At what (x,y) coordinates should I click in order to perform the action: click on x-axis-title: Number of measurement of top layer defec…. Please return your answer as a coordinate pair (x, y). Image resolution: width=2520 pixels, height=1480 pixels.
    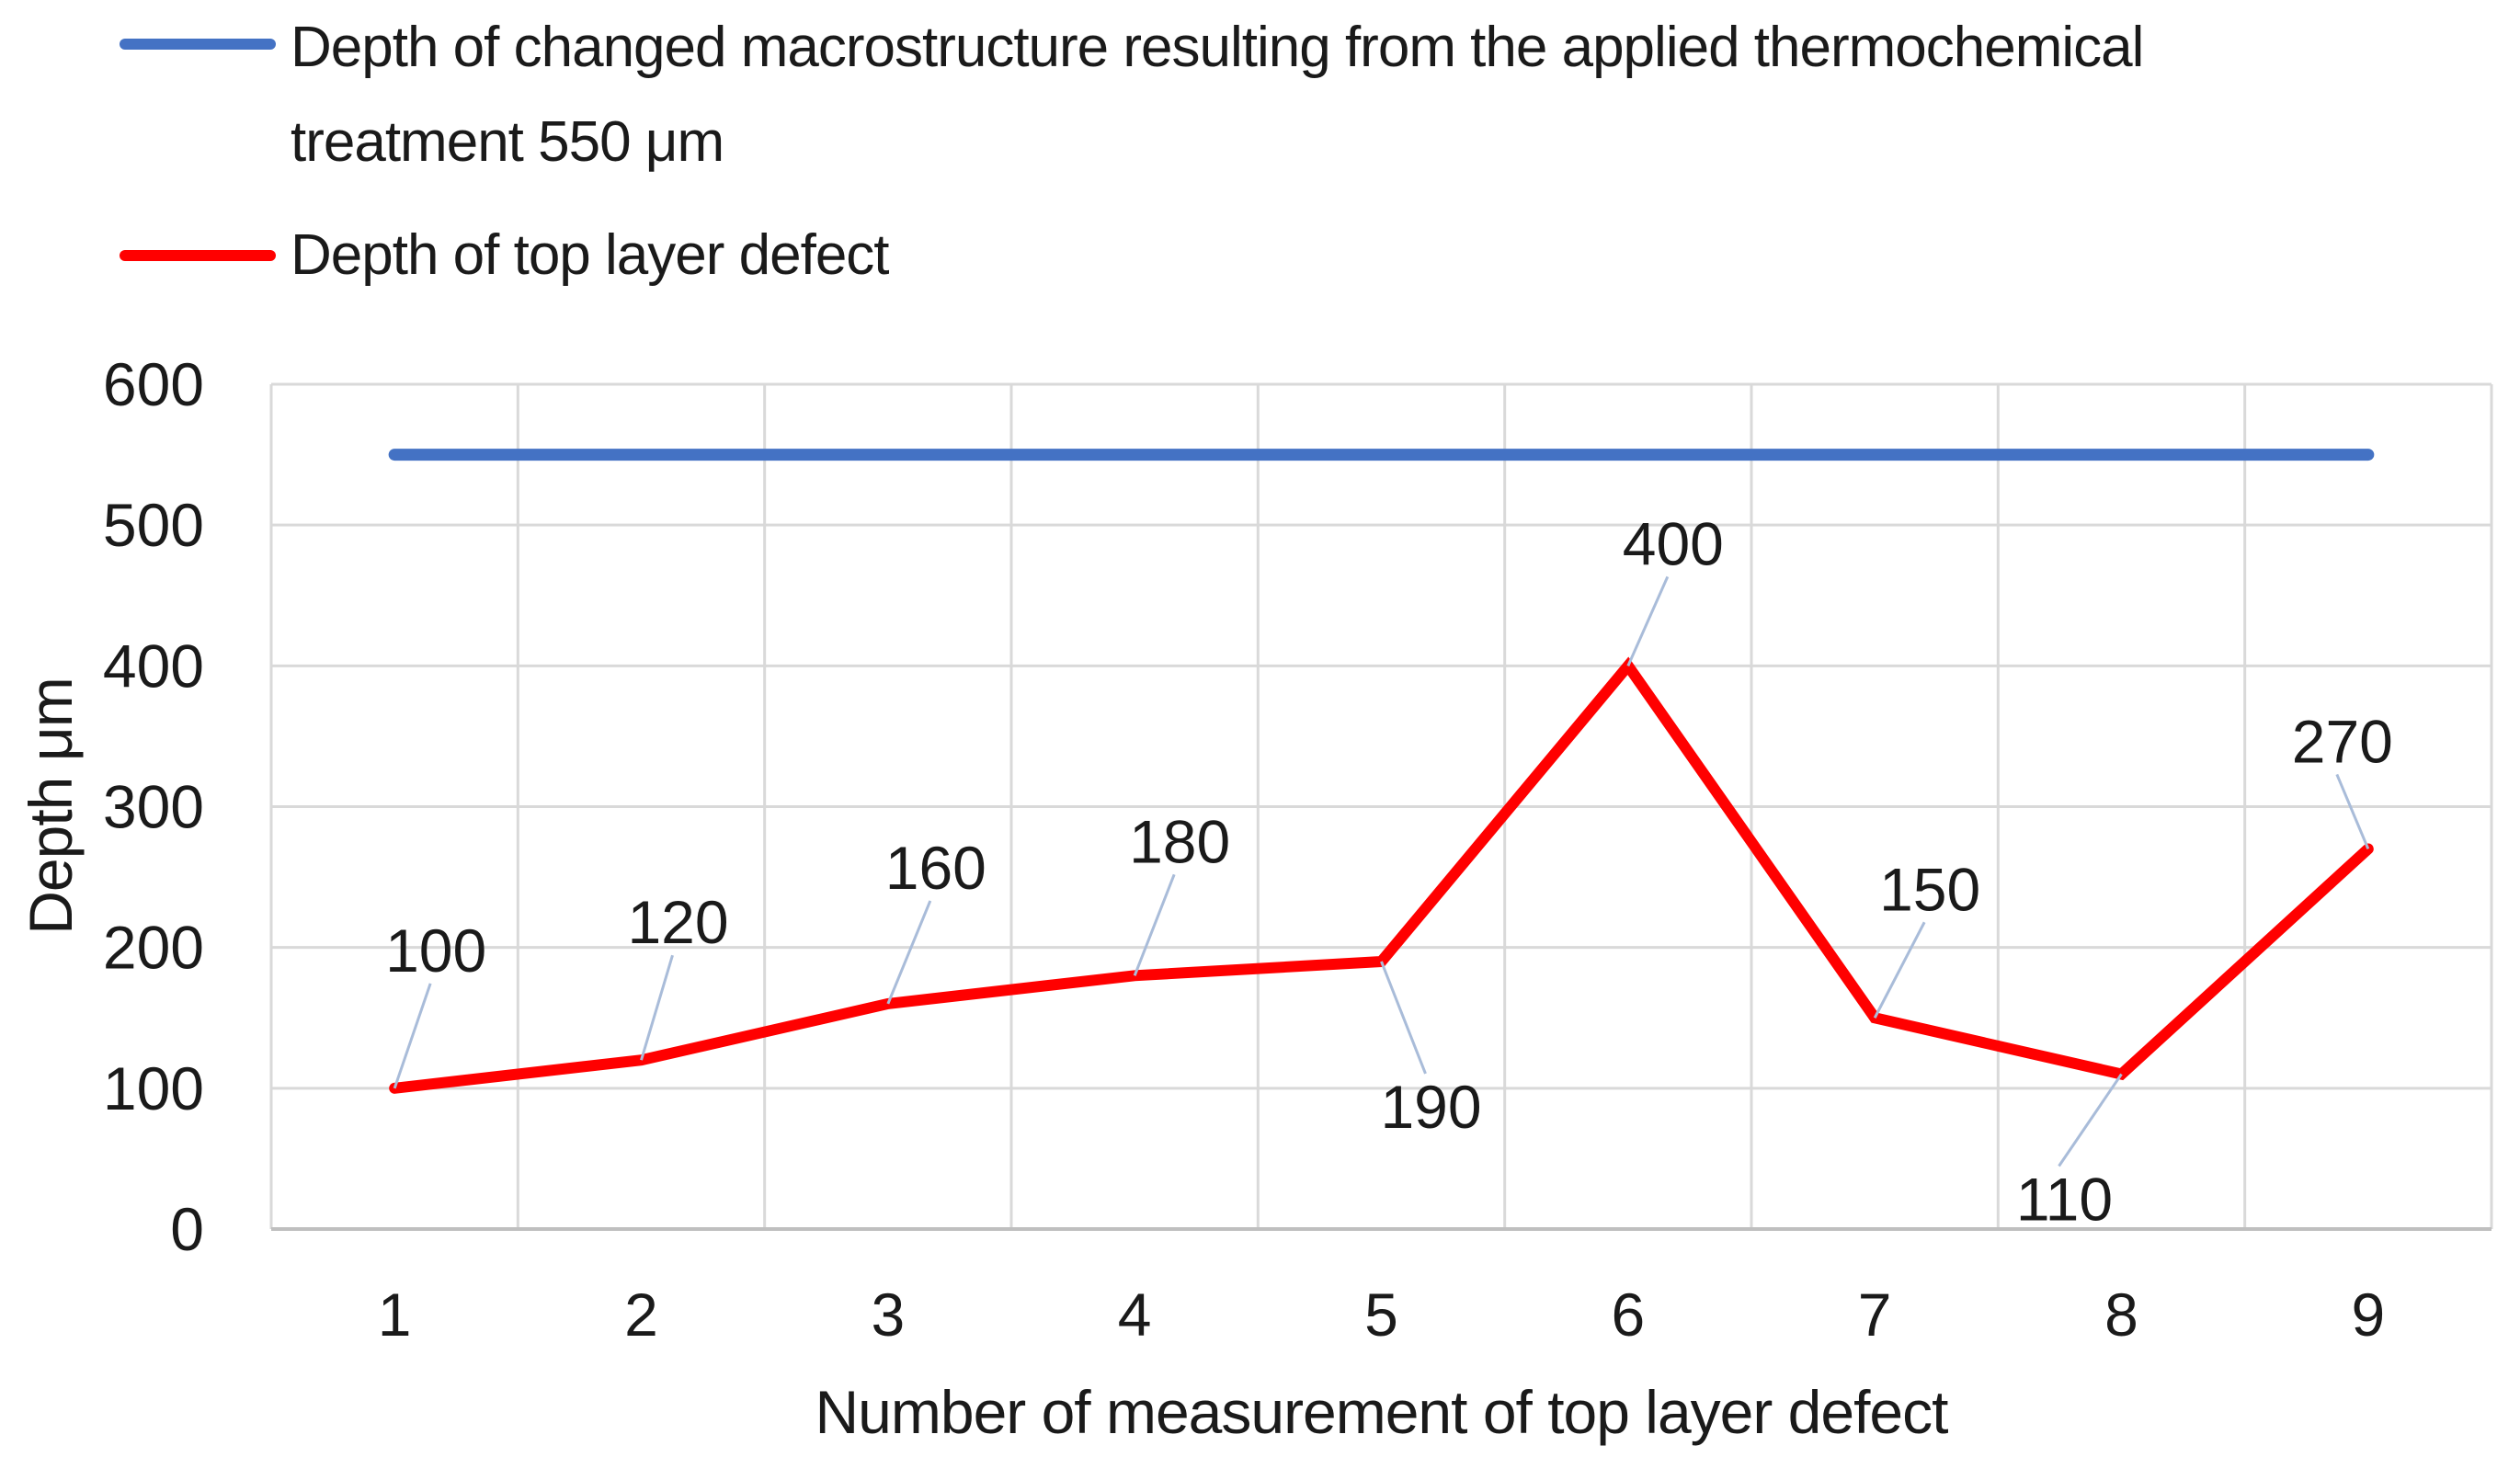
    Looking at the image, I should click on (1382, 1412).